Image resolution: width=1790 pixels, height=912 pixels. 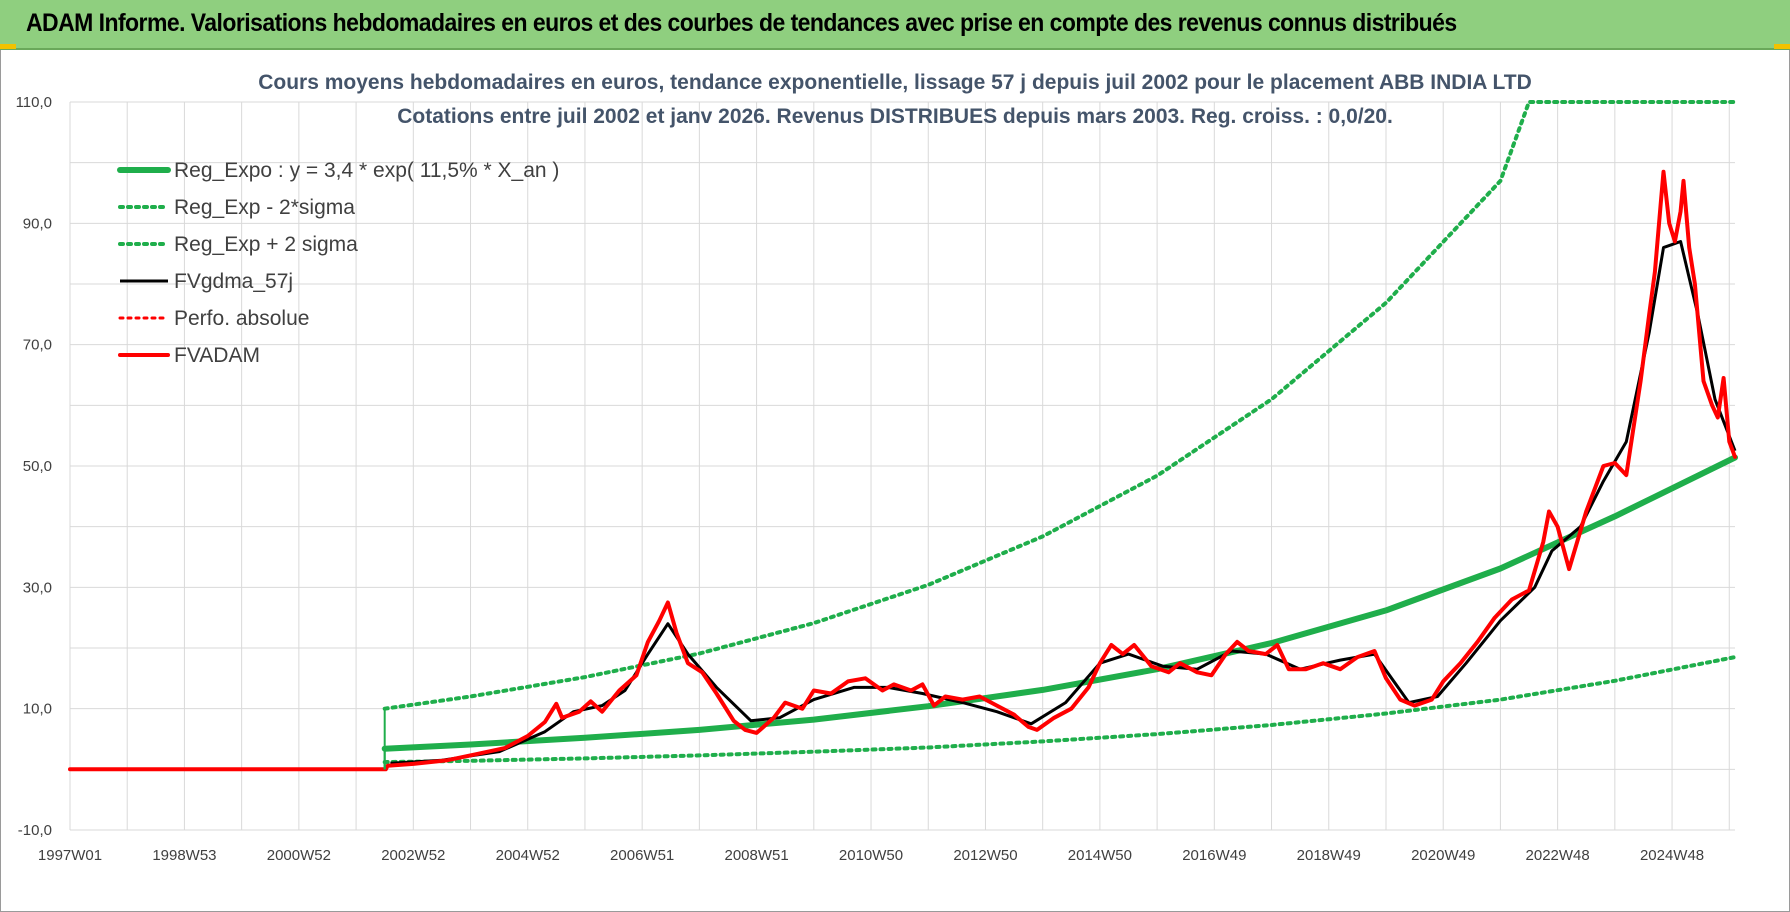 I want to click on x-tick-label: 2008W51, so click(x=756, y=855).